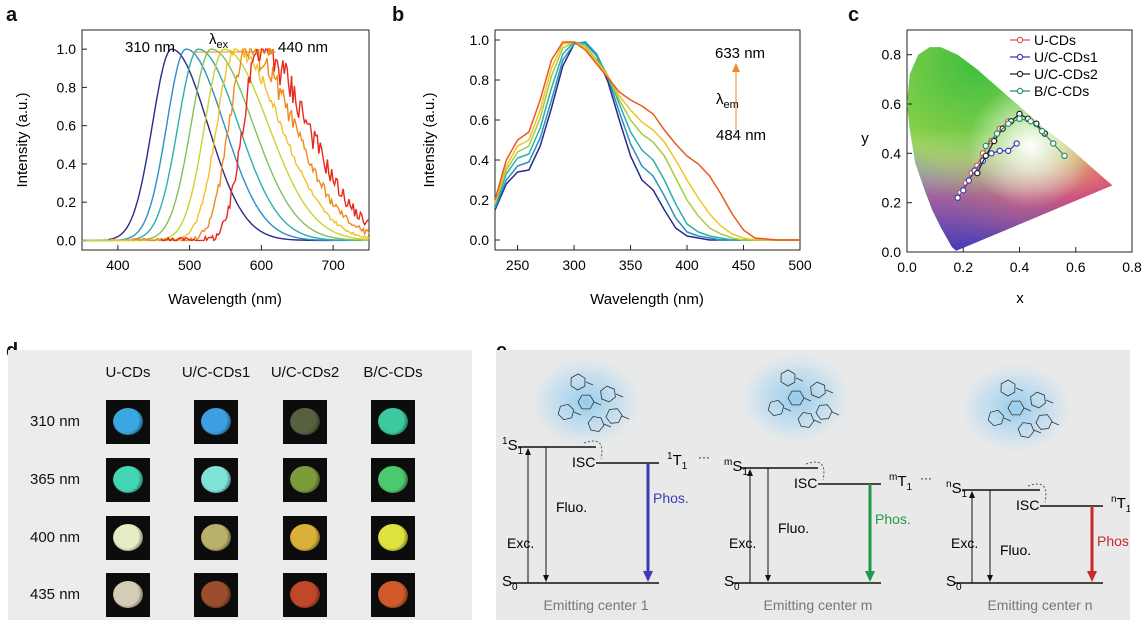  I want to click on x-tick-label: 250, so click(518, 265).